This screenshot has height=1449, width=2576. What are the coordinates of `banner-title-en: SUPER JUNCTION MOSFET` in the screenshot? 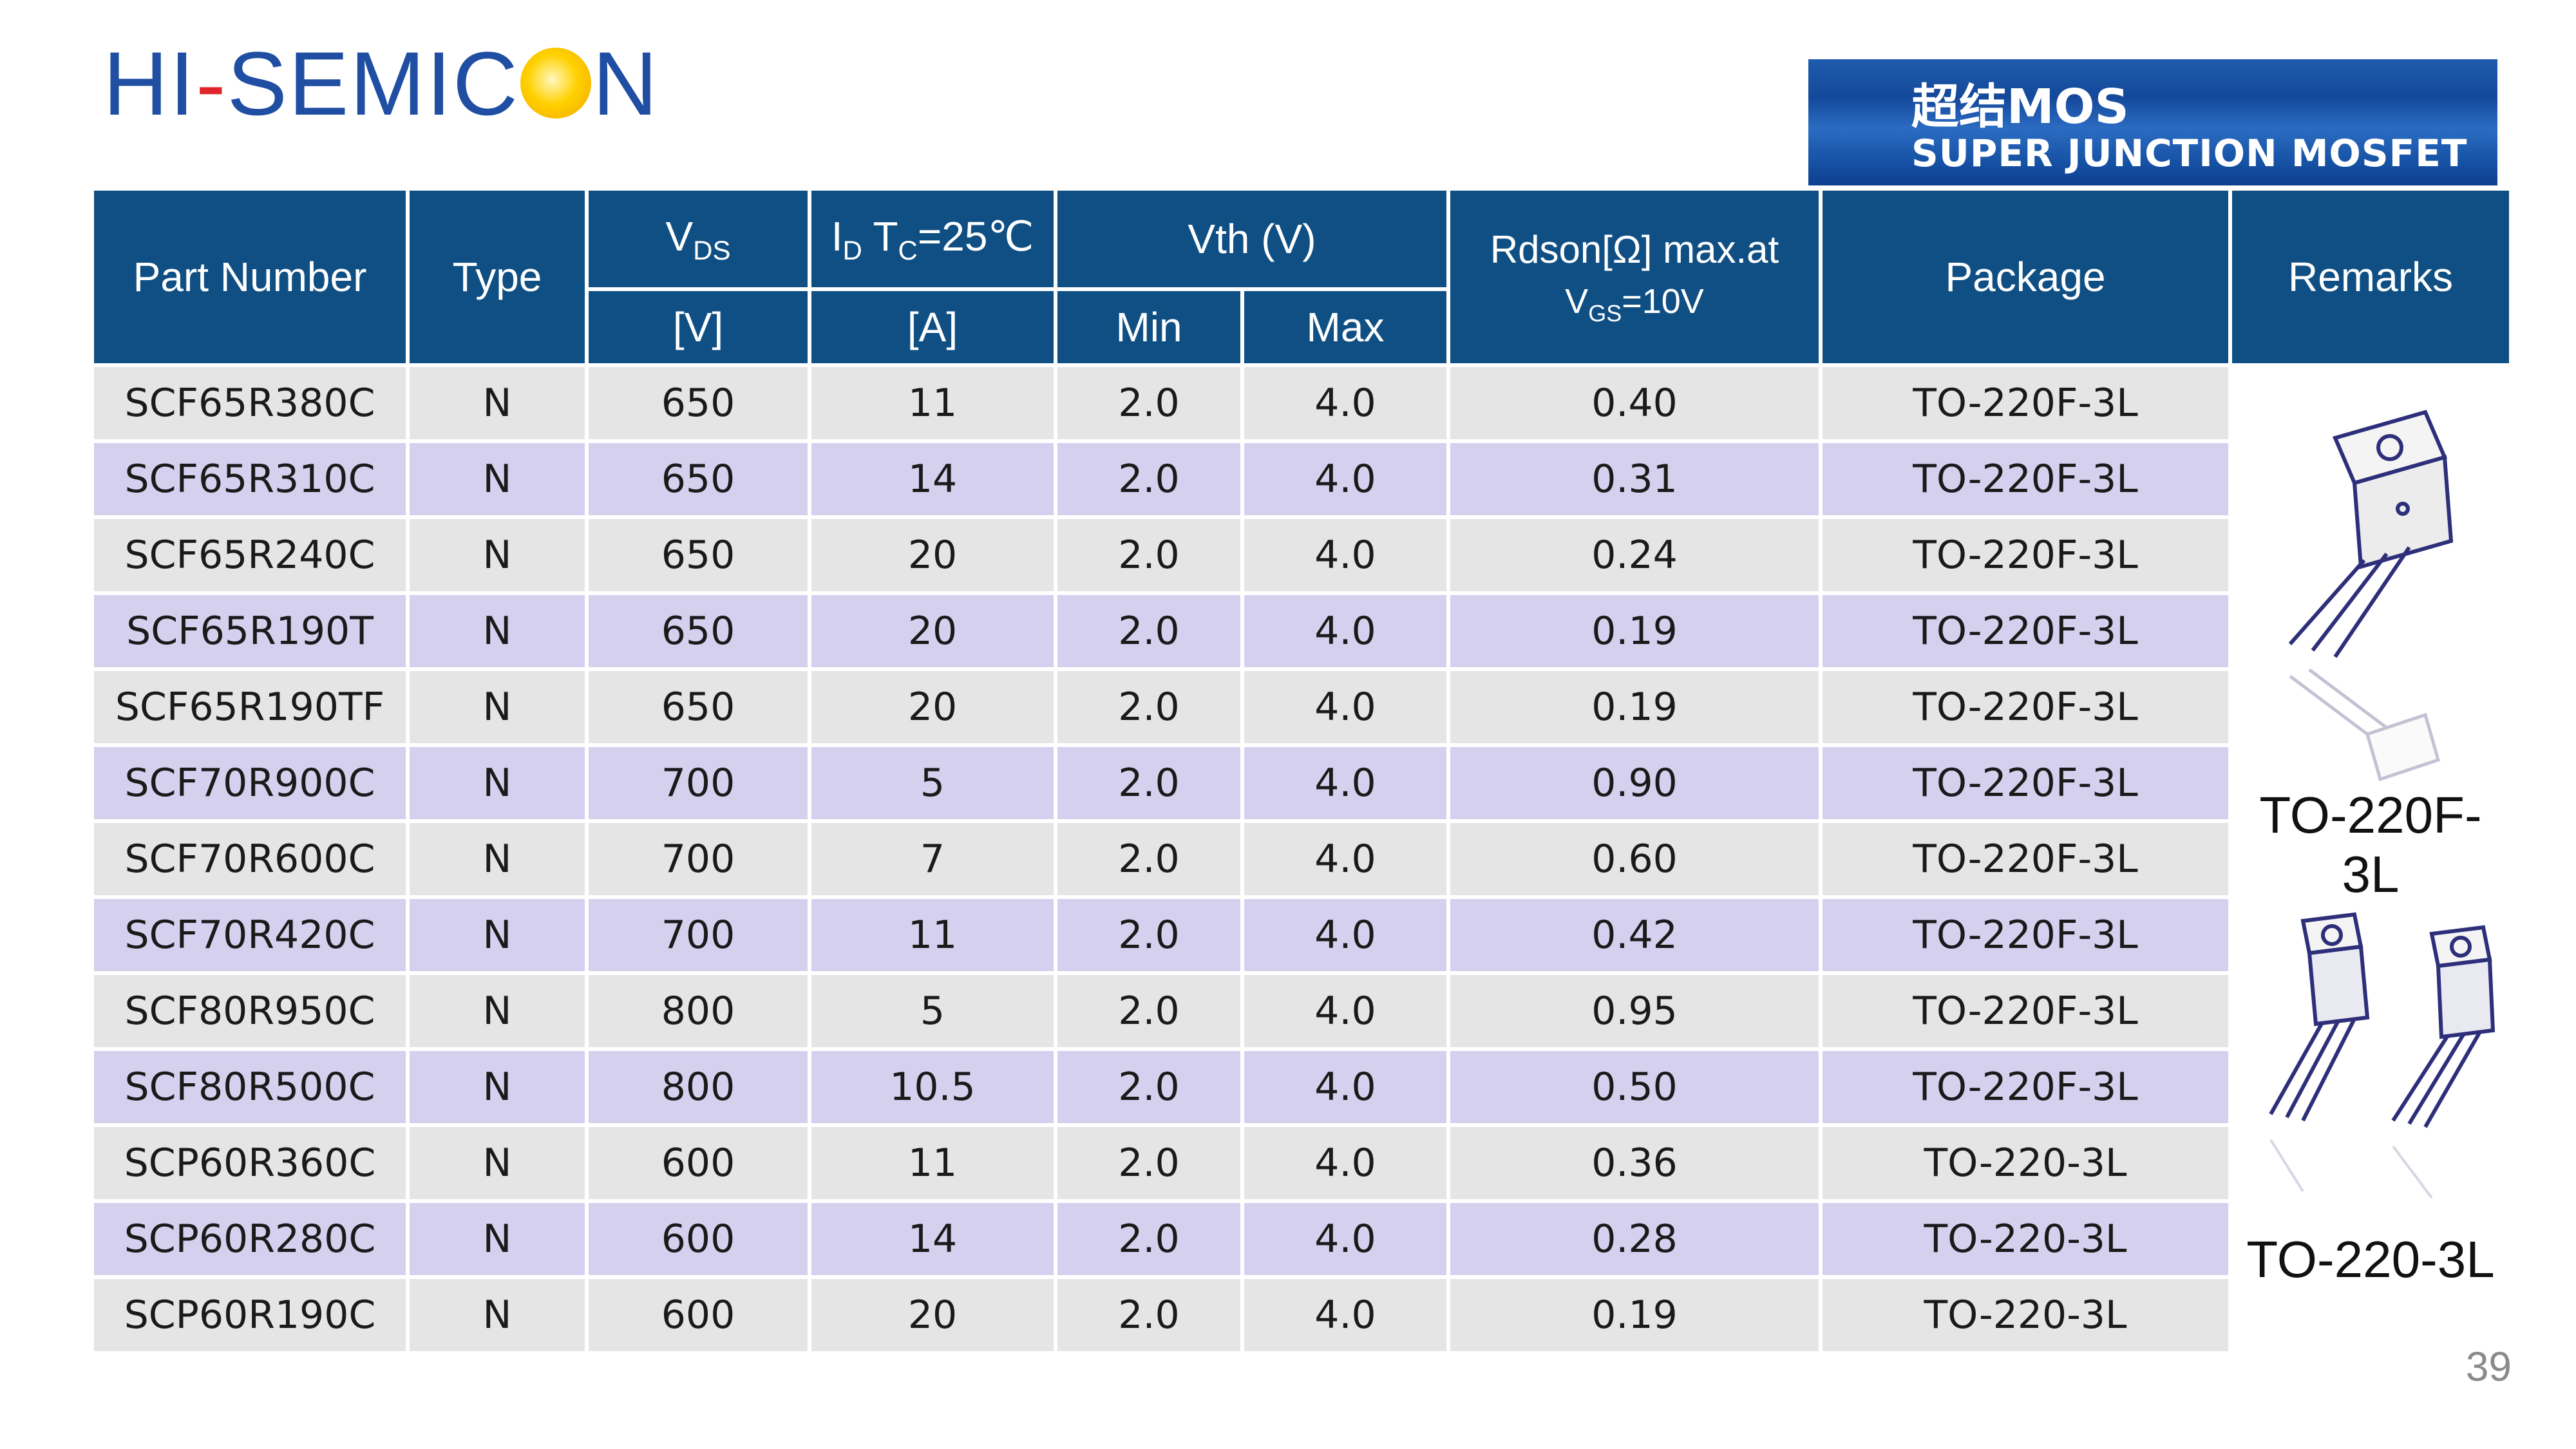 It's located at (2189, 153).